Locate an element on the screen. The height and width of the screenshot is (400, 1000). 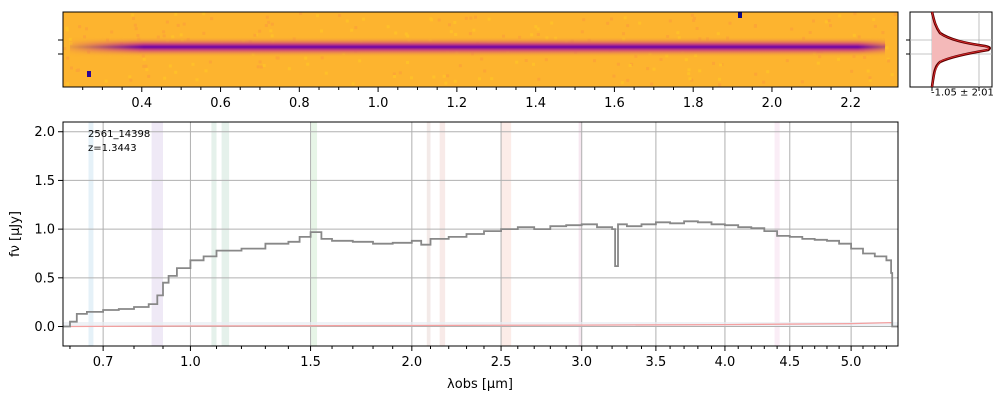
x-tick-label: 1.0 is located at coordinates (190, 362).